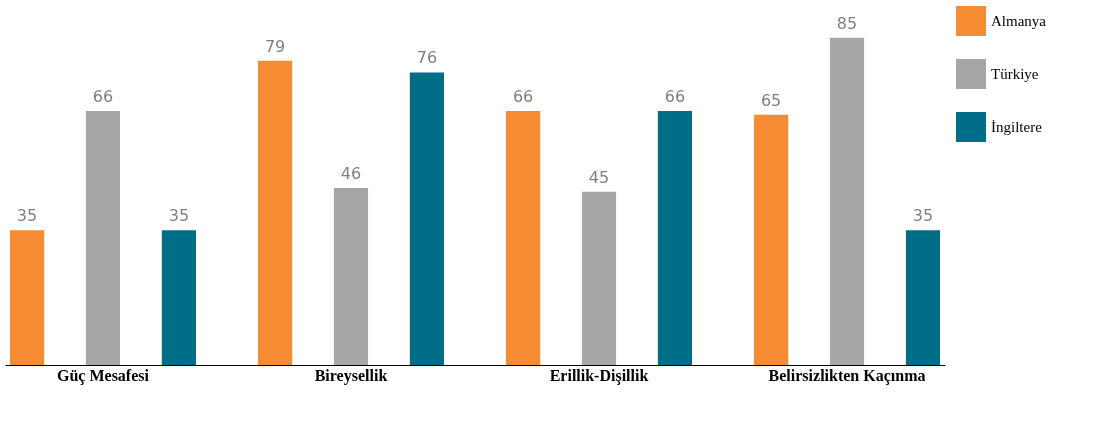 The width and height of the screenshot is (1099, 421). I want to click on data-label: 79, so click(275, 46).